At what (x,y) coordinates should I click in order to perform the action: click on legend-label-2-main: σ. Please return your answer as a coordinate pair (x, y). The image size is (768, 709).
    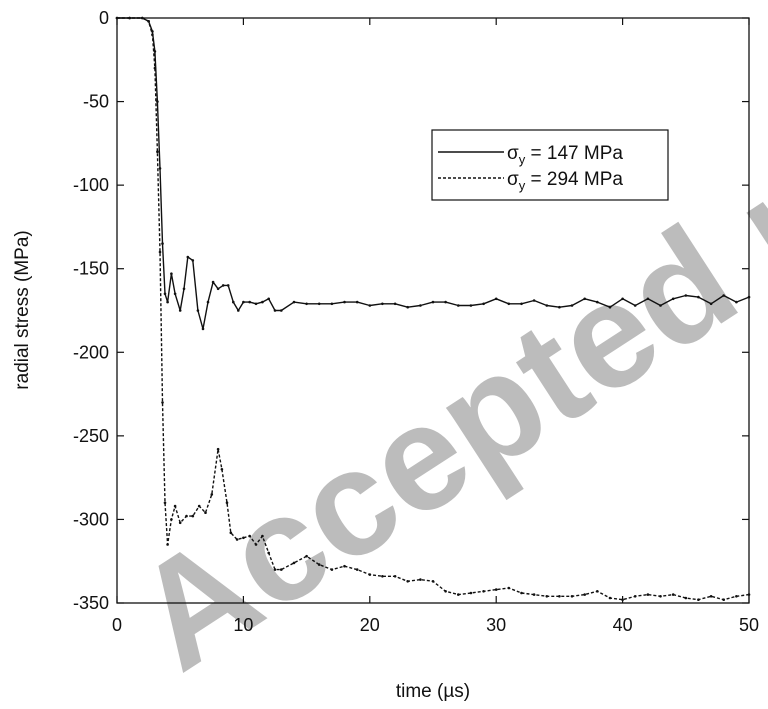
    Looking at the image, I should click on (513, 179).